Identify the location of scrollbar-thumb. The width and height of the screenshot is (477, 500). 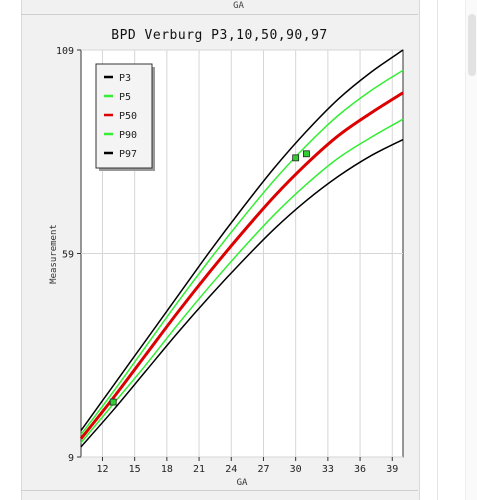
(472, 45).